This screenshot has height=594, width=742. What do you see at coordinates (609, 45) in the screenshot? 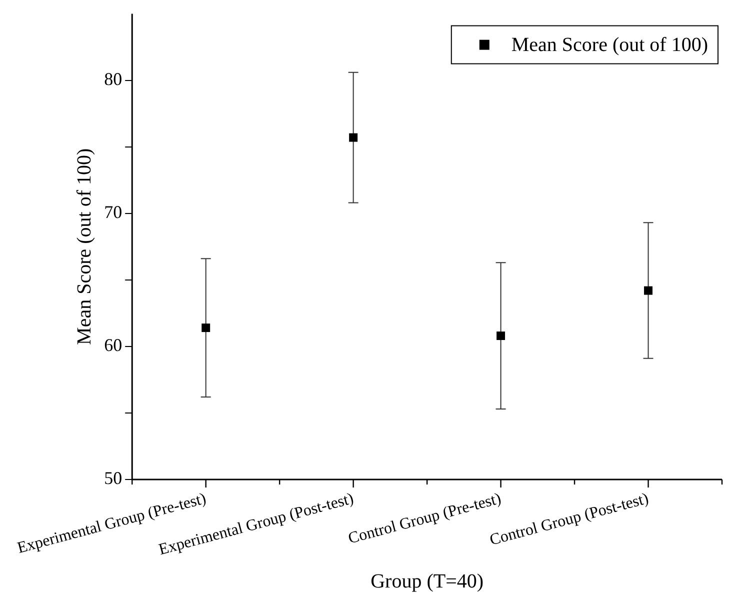
I see `legend-label: Mean Score (out of 100)` at bounding box center [609, 45].